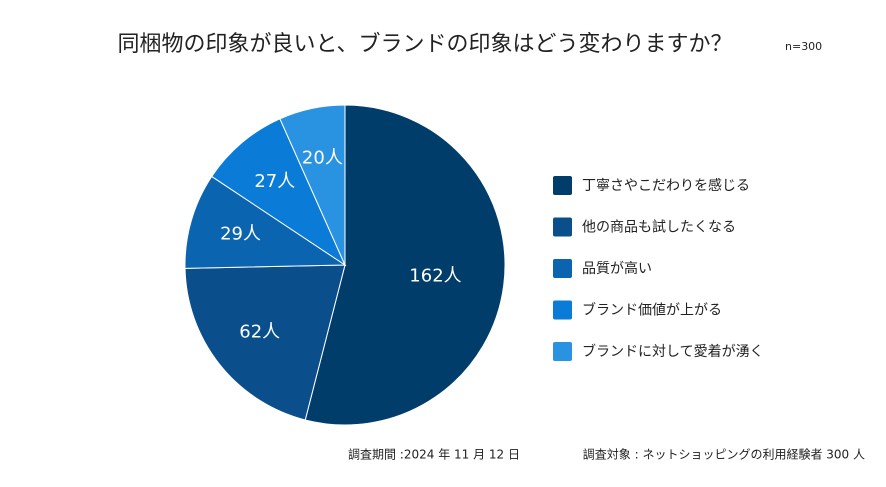 This screenshot has height=487, width=886. What do you see at coordinates (673, 351) in the screenshot?
I see `legend-label: ブランドに対して愛着が湧く` at bounding box center [673, 351].